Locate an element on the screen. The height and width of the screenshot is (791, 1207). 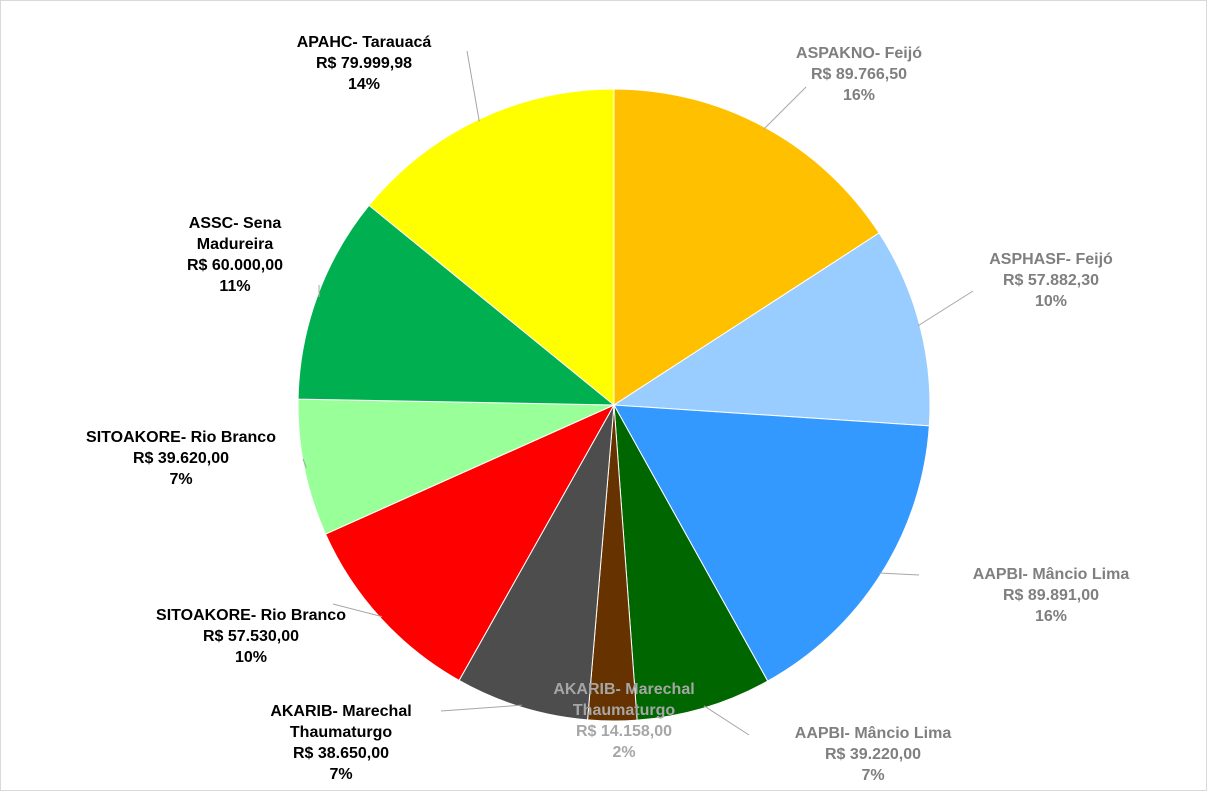
value-label: R$ 39.220,00 is located at coordinates (873, 754).